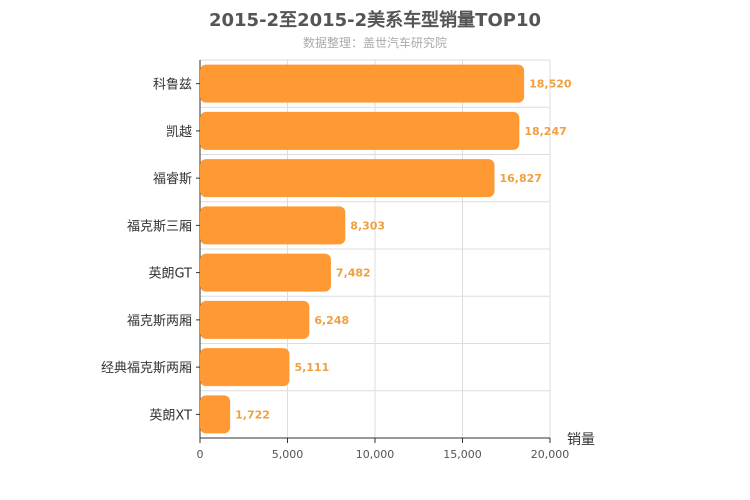 The width and height of the screenshot is (750, 500). I want to click on x-tick-label: 15,000, so click(462, 454).